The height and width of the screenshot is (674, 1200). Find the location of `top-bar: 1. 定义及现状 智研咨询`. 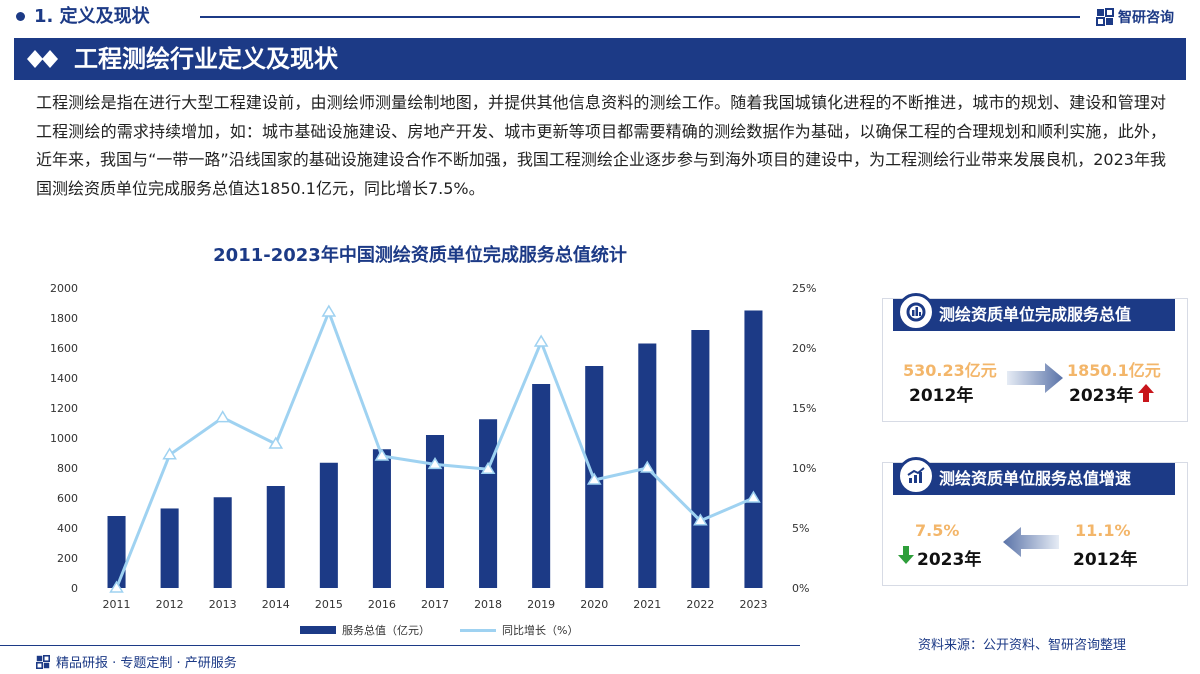

top-bar: 1. 定义及现状 智研咨询 is located at coordinates (600, 18).